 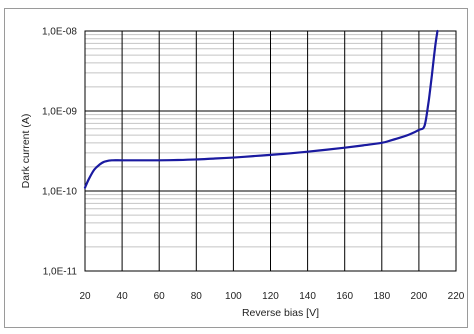 I want to click on x-tick-label: 220, so click(x=456, y=296).